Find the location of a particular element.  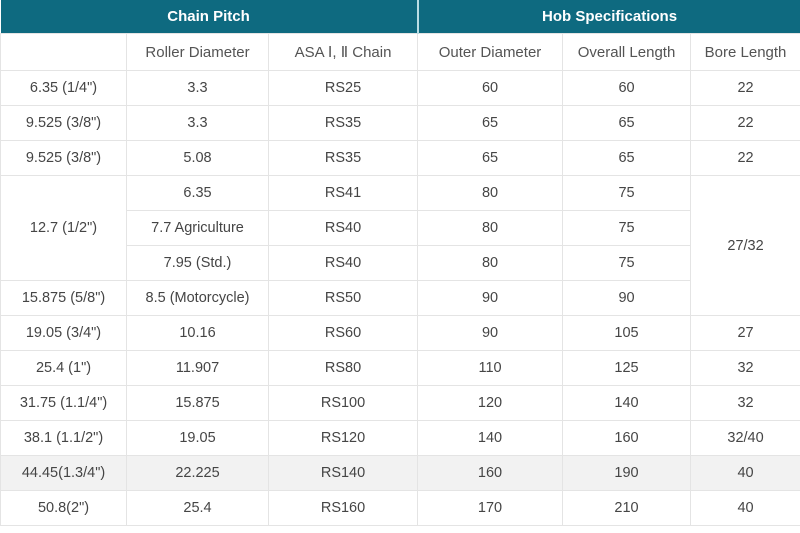

table-cell: 7.95 (Std.) is located at coordinates (197, 263).